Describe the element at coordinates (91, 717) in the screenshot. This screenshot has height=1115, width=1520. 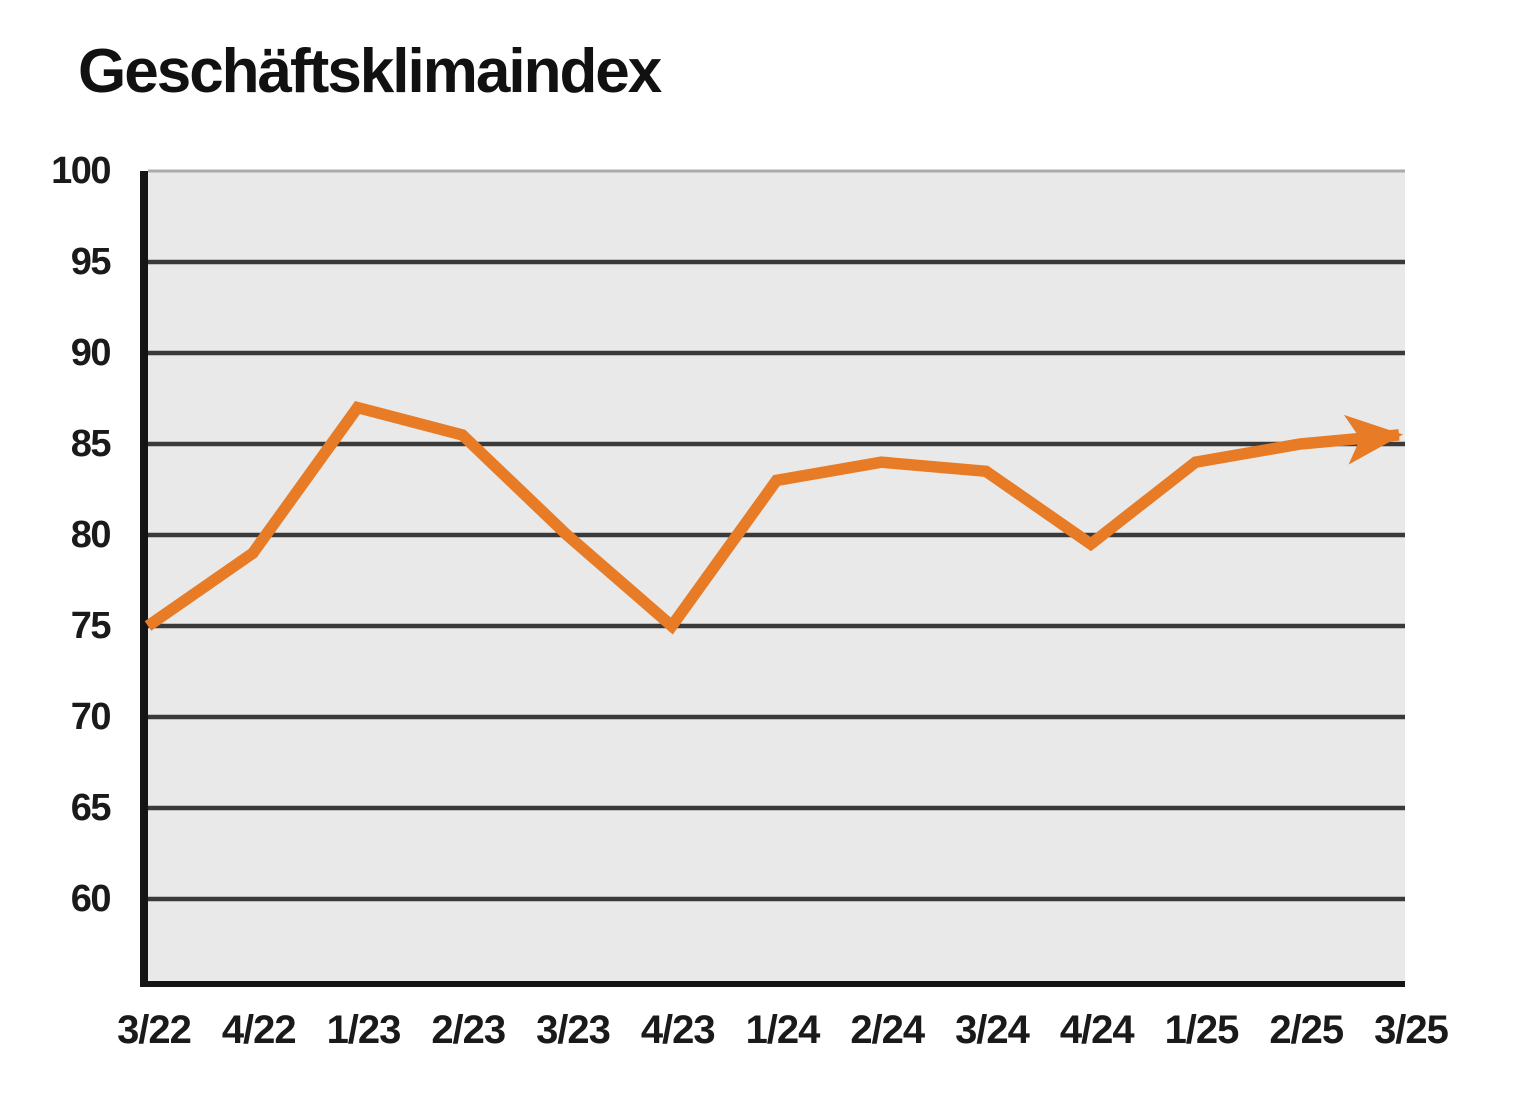
I see `y-tick-label: 70` at that location.